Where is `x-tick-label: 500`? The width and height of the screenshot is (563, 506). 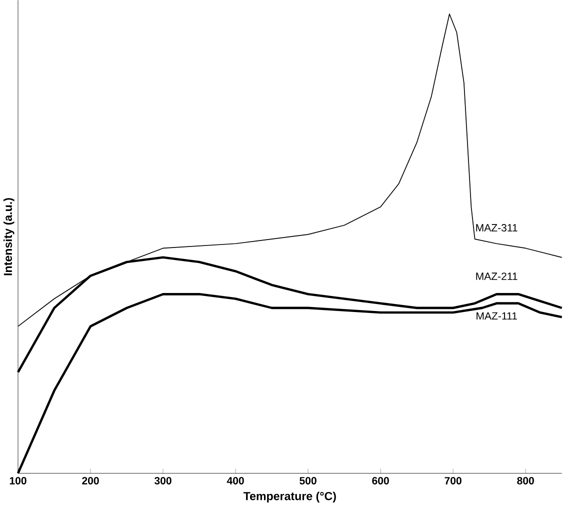
x-tick-label: 500 is located at coordinates (308, 480).